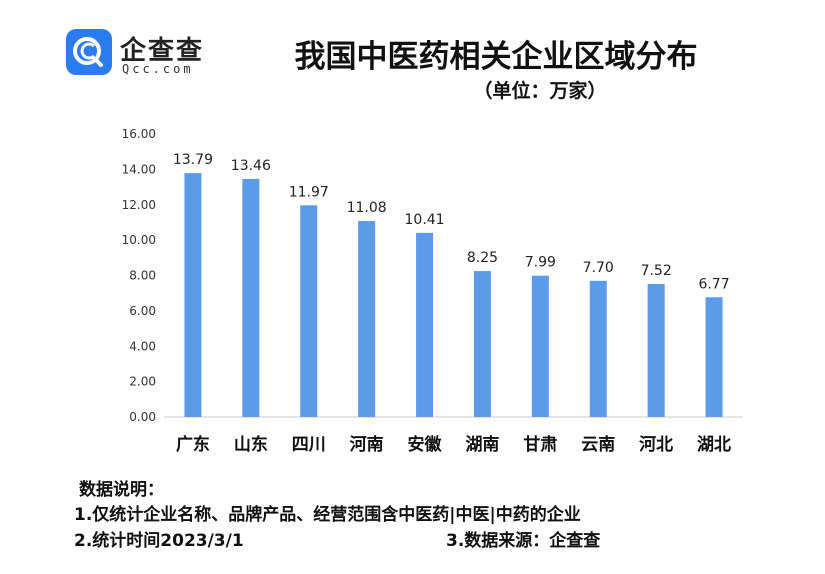 This screenshot has width=825, height=574. I want to click on data-label: 13.46, so click(251, 166).